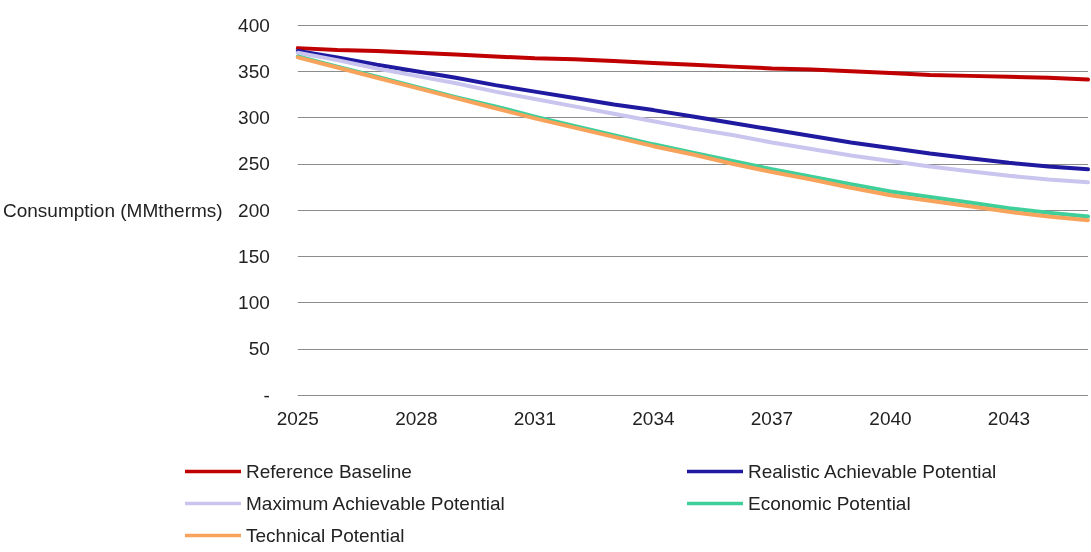  What do you see at coordinates (266, 395) in the screenshot?
I see `y-tick-label: -` at bounding box center [266, 395].